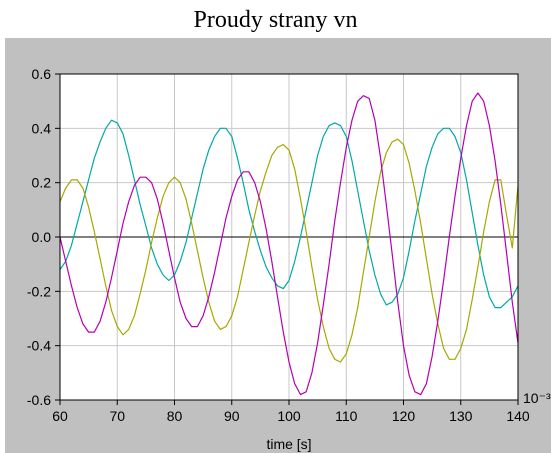 Image resolution: width=551 pixels, height=453 pixels. What do you see at coordinates (60, 416) in the screenshot?
I see `x-tick-label: 60` at bounding box center [60, 416].